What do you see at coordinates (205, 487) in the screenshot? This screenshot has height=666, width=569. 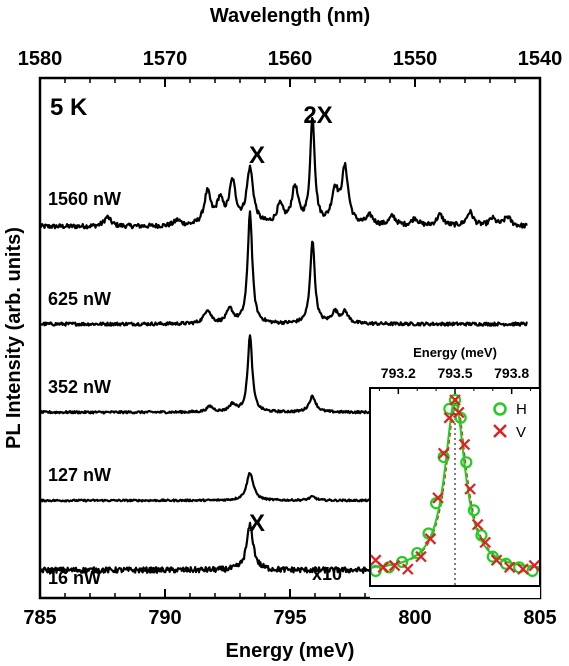 I see `spectrum-trace-127nw` at bounding box center [205, 487].